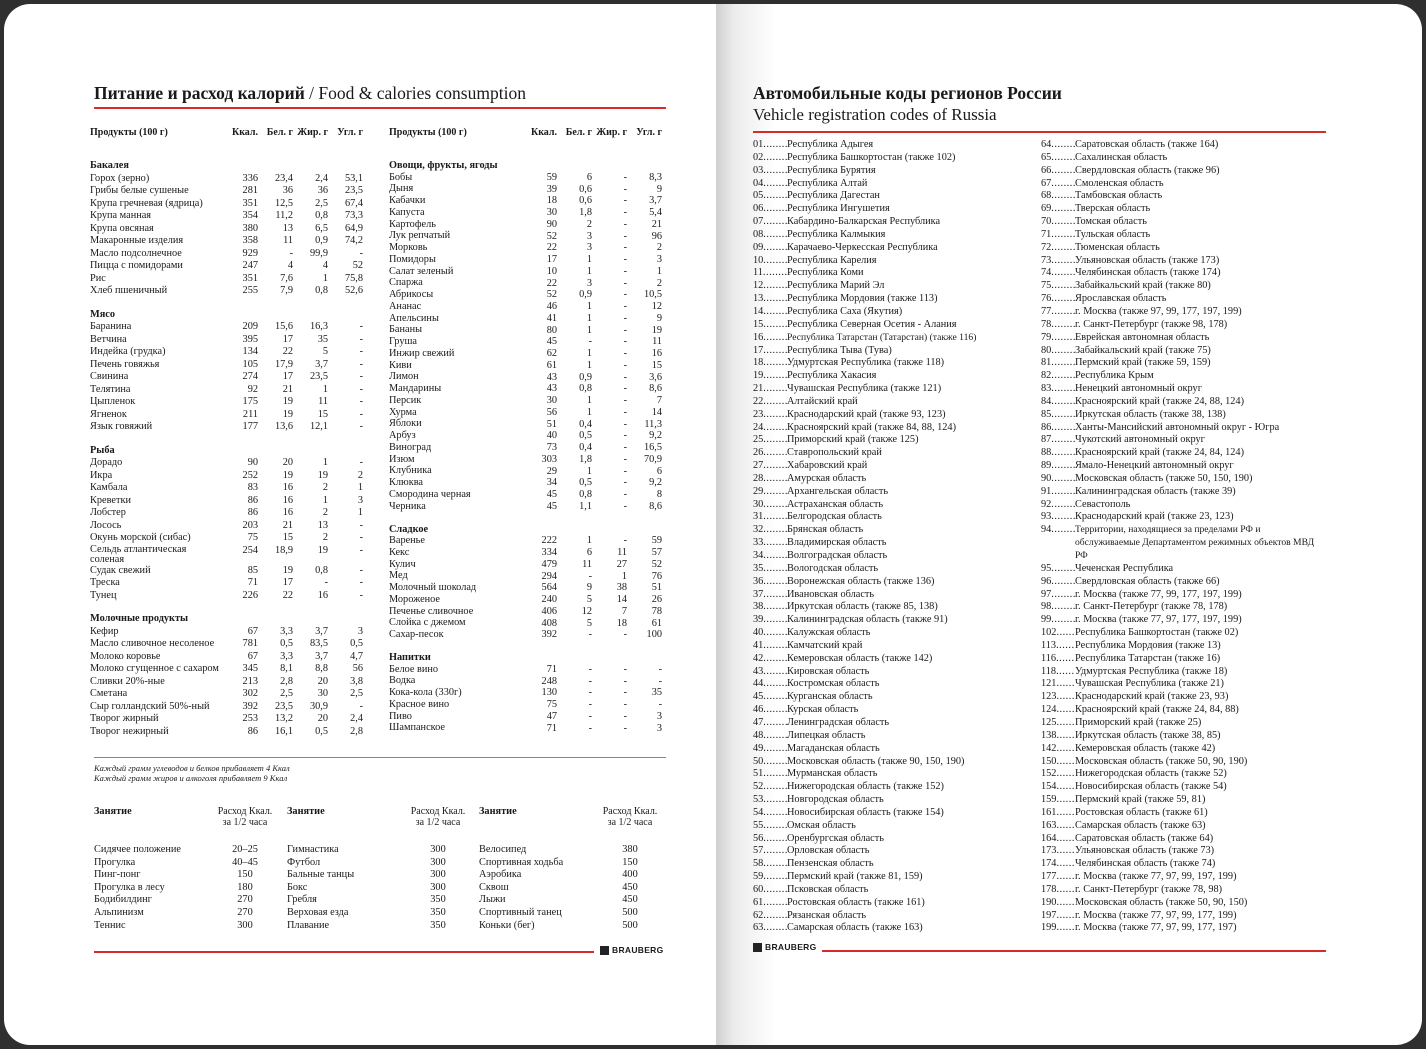 Image resolution: width=1426 pixels, height=1049 pixels. Describe the element at coordinates (529, 237) in the screenshot. I see `food-row: Лук репчатый 52 3 - 96` at that location.